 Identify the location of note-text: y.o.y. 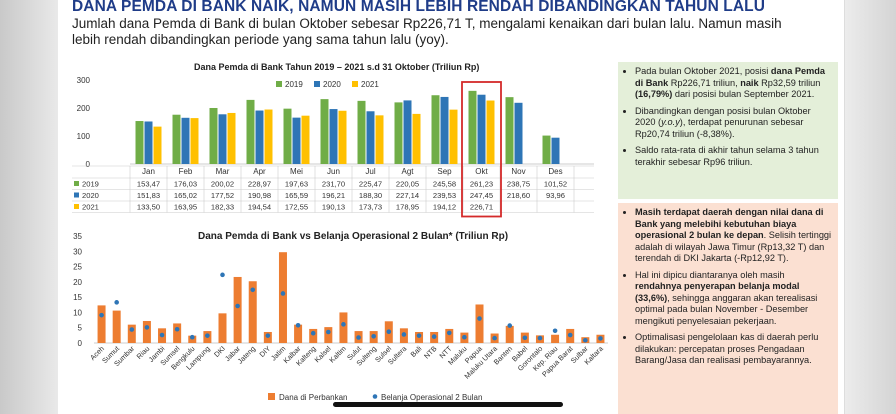
(670, 122).